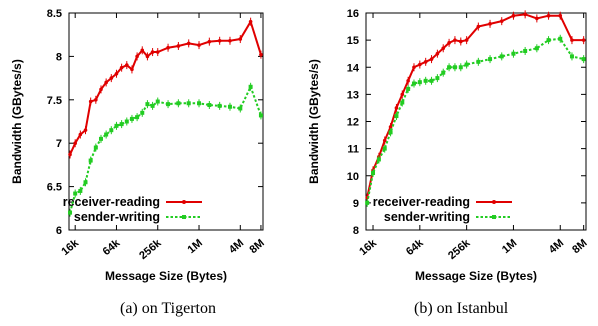 The width and height of the screenshot is (598, 326). Describe the element at coordinates (59, 231) in the screenshot. I see `y-tick-label: 6` at that location.